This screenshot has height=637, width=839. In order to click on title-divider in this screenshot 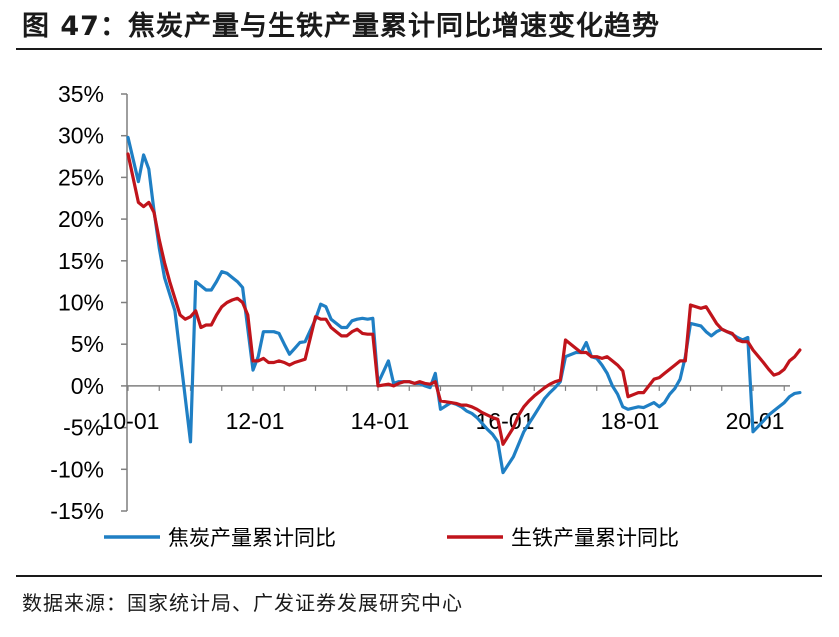, I will do `click(419, 49)`.